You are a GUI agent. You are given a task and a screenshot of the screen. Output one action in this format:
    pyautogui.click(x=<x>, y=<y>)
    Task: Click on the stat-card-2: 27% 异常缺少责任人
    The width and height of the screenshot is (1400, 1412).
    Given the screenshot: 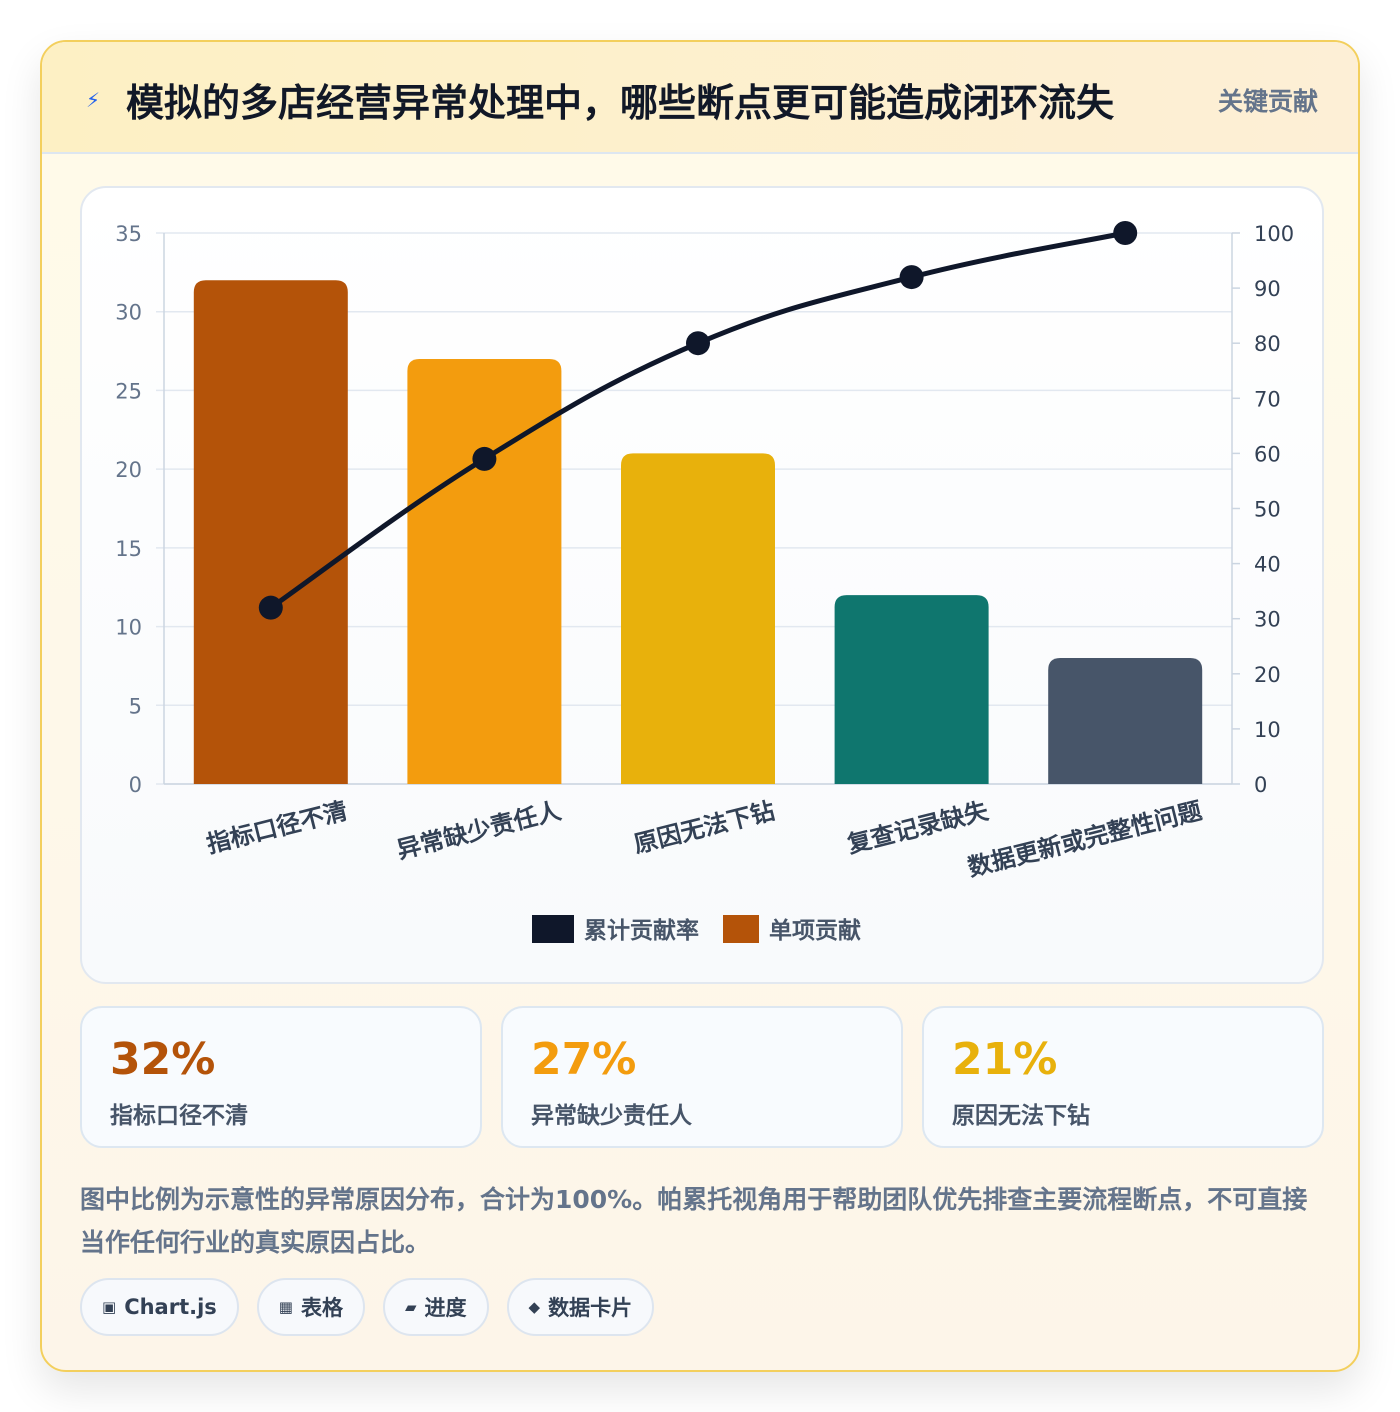 What is the action you would take?
    pyautogui.click(x=702, y=1077)
    